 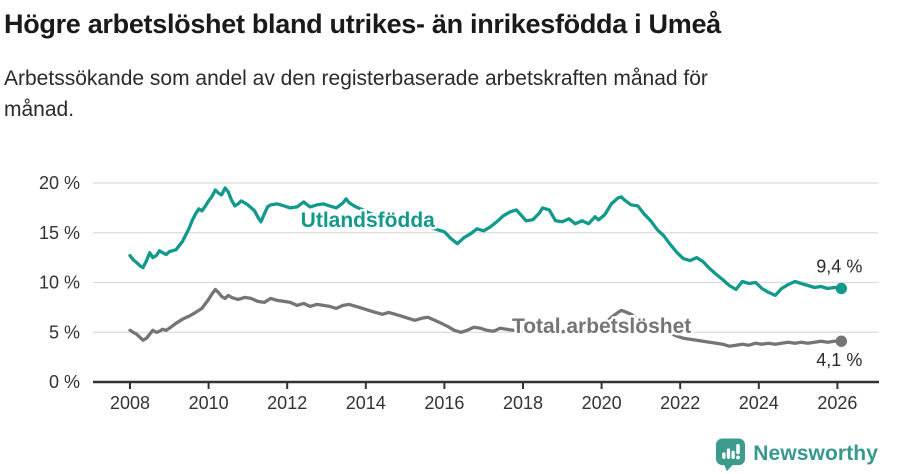 What do you see at coordinates (130, 403) in the screenshot?
I see `x-tick-label: 2008` at bounding box center [130, 403].